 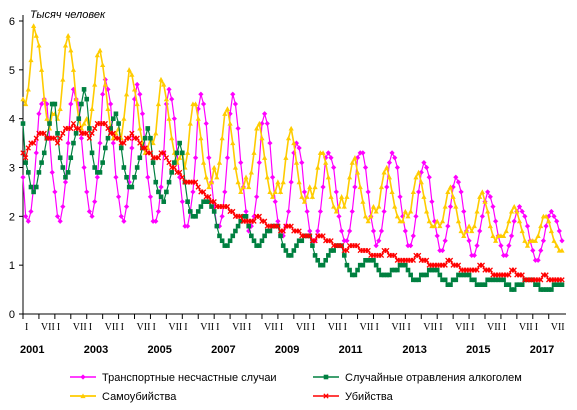 I want to click on x-year-label: 2015, so click(x=478, y=350).